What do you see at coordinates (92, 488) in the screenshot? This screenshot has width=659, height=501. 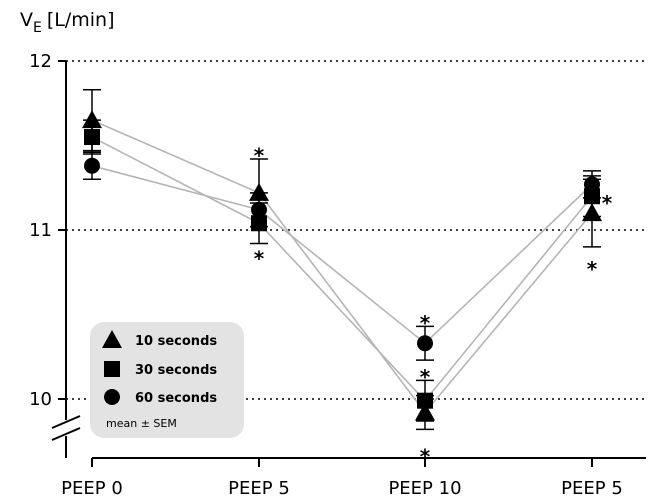 I see `x-tick-label: PEEP 0` at bounding box center [92, 488].